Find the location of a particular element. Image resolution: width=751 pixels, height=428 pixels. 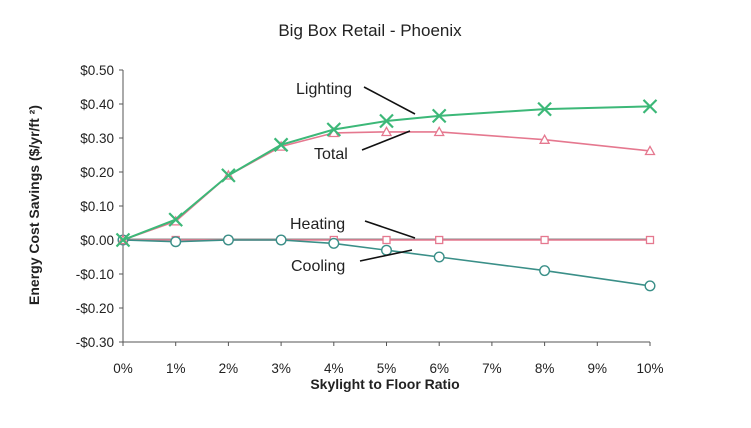

x-tick-label: 7% is located at coordinates (492, 368).